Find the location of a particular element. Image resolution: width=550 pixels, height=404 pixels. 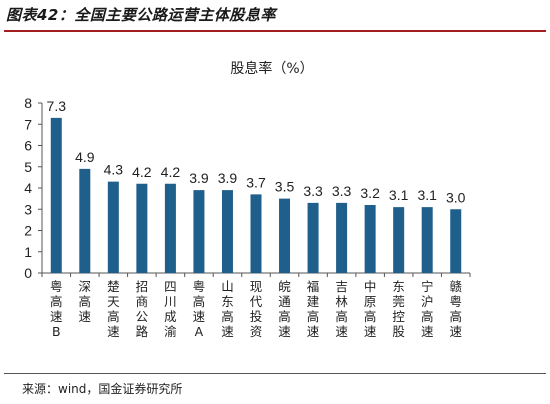

source-note: 来源：wind，国金证券研究所 is located at coordinates (102, 389).